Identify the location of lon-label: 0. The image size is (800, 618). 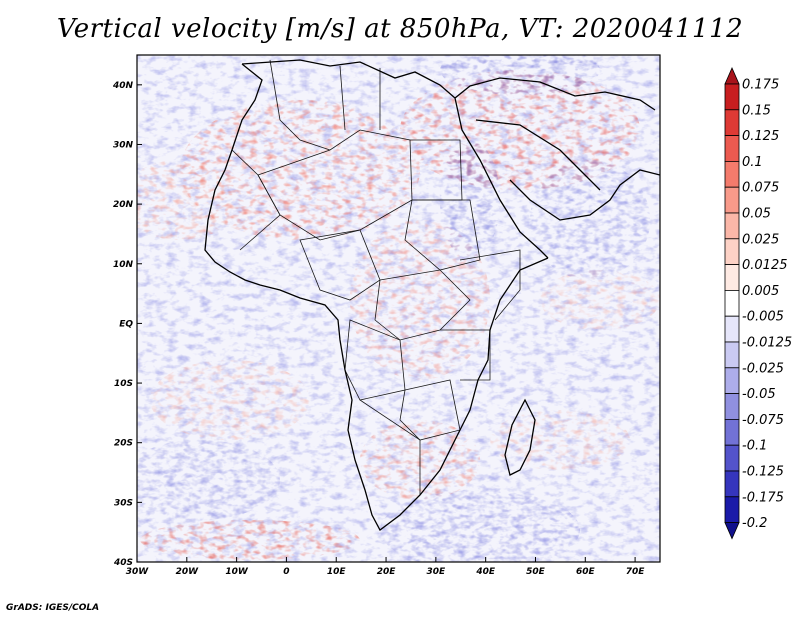
(286, 572).